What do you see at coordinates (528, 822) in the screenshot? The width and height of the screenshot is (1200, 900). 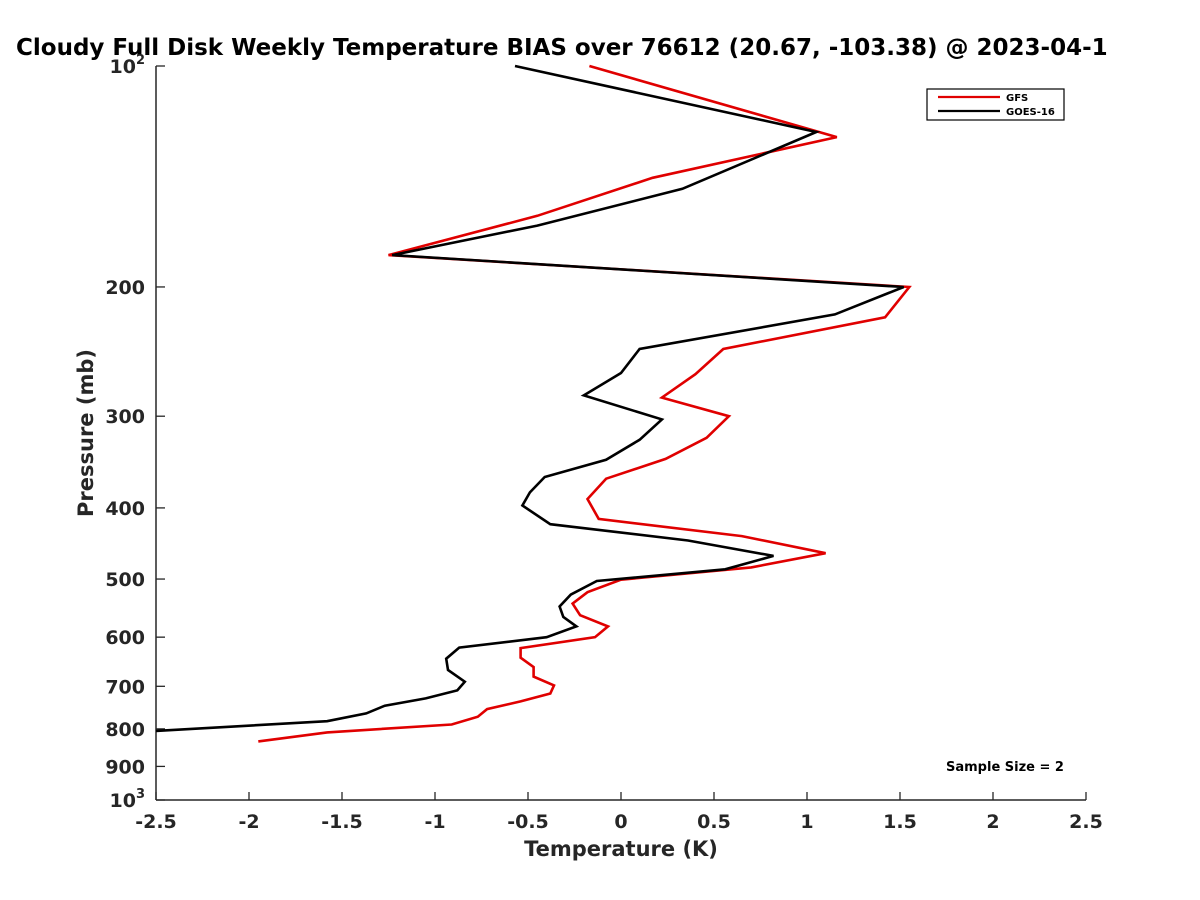 I see `x-tick-label: -0.5` at bounding box center [528, 822].